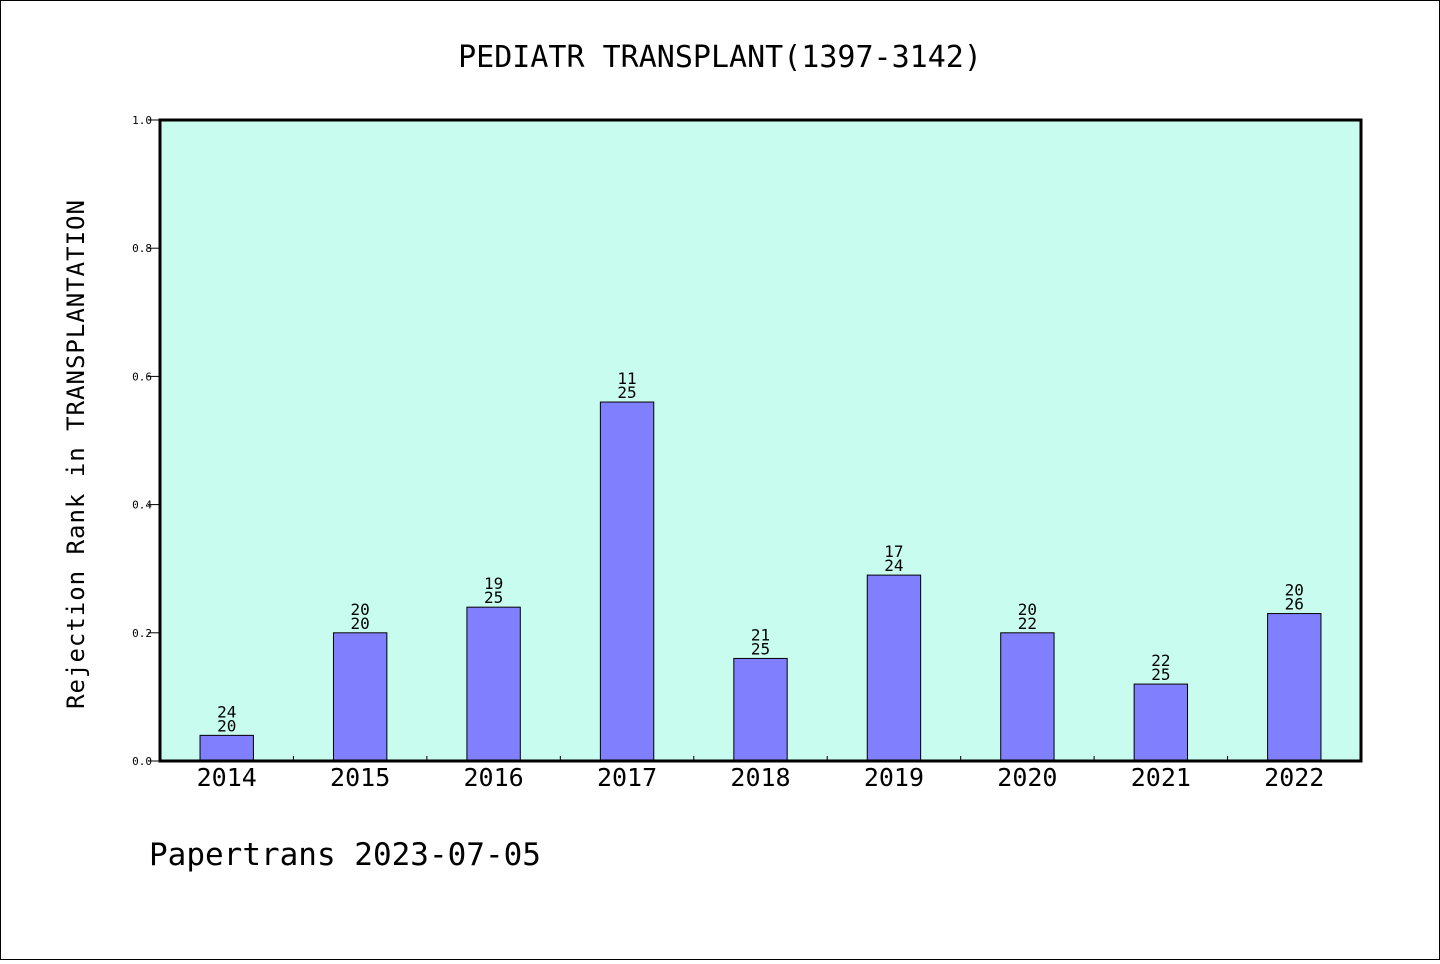 This screenshot has height=964, width=1440. I want to click on y-tick-label: 0.4, so click(142, 505).